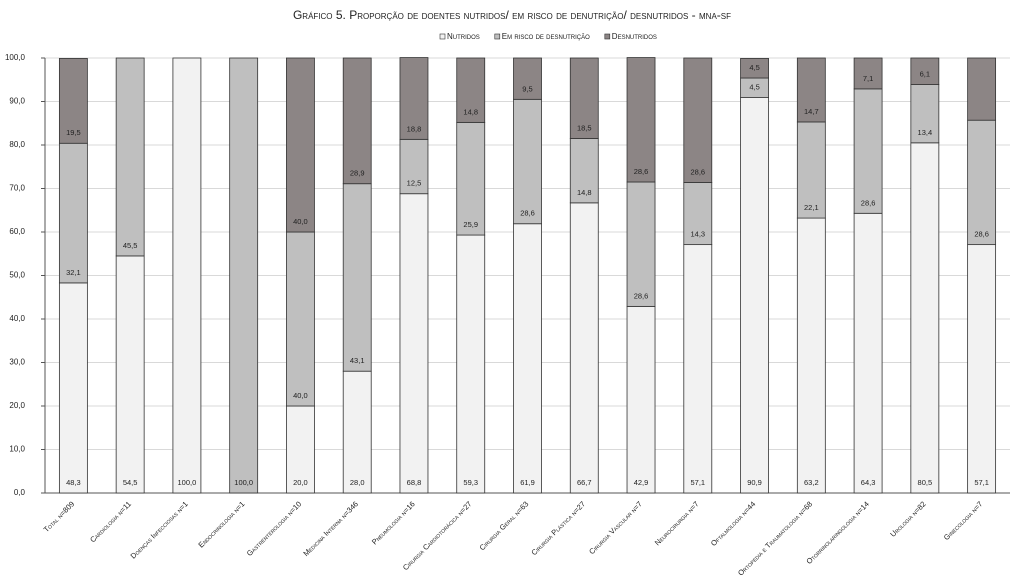 This screenshot has height=588, width=1024. What do you see at coordinates (414, 482) in the screenshot?
I see `data-label: 68,8` at bounding box center [414, 482].